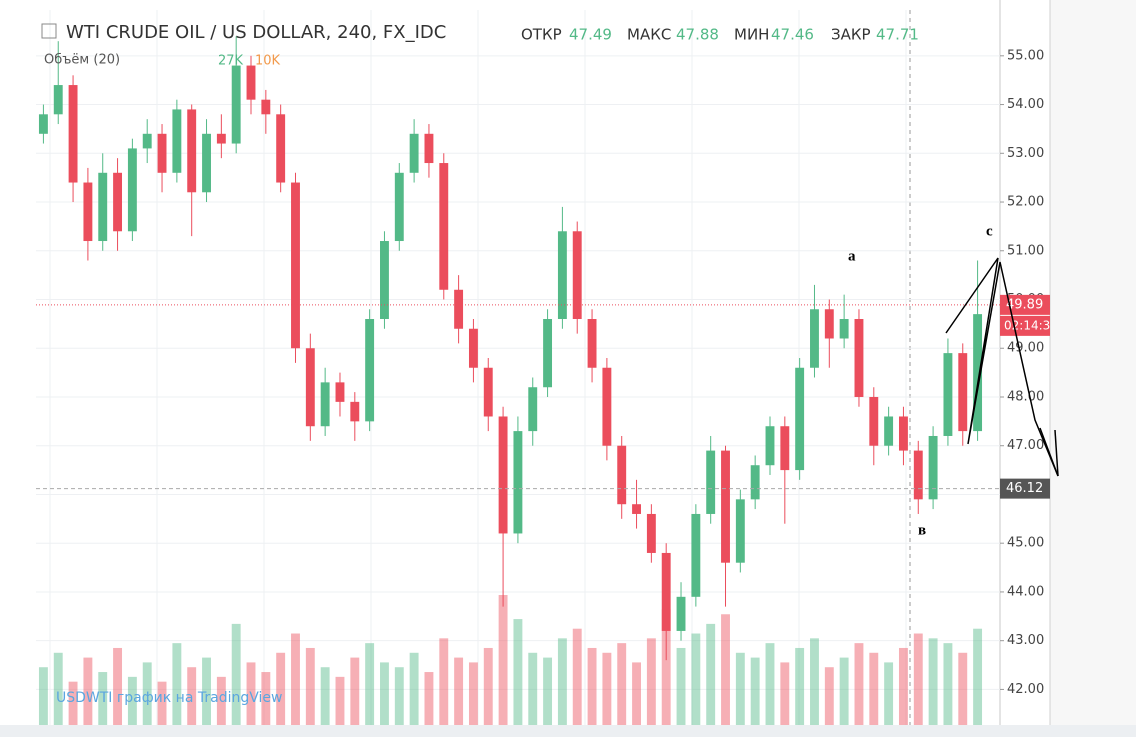 The image size is (1136, 741). I want to click on y-tick-label: 55.00, so click(1025, 55).